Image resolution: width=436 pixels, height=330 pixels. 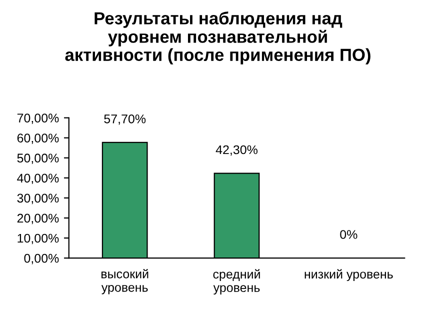 What do you see at coordinates (38, 119) in the screenshot?
I see `y-tick-label: 70,00%` at bounding box center [38, 119].